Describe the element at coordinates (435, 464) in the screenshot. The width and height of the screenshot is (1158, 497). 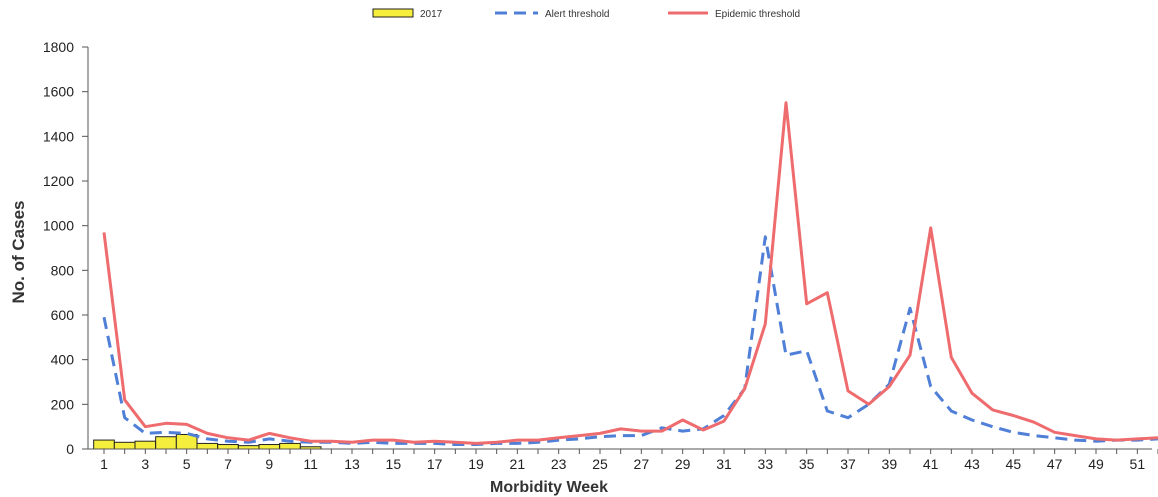
I see `x-tick-label: 17` at that location.